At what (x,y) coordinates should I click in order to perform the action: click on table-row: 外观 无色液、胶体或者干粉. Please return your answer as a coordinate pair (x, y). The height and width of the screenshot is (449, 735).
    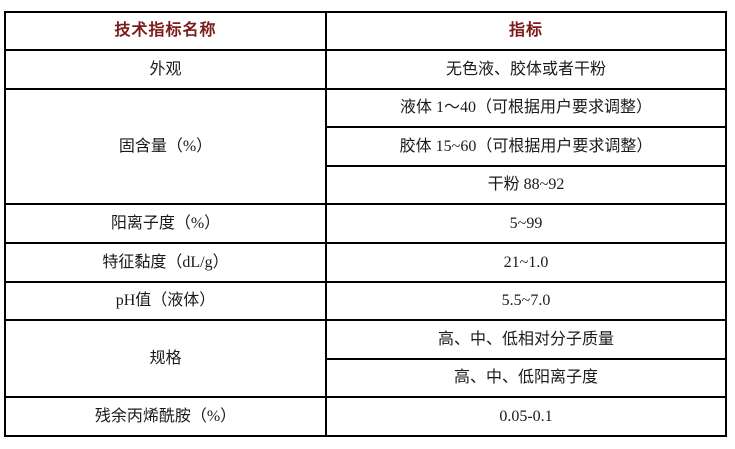
    Looking at the image, I should click on (365, 69).